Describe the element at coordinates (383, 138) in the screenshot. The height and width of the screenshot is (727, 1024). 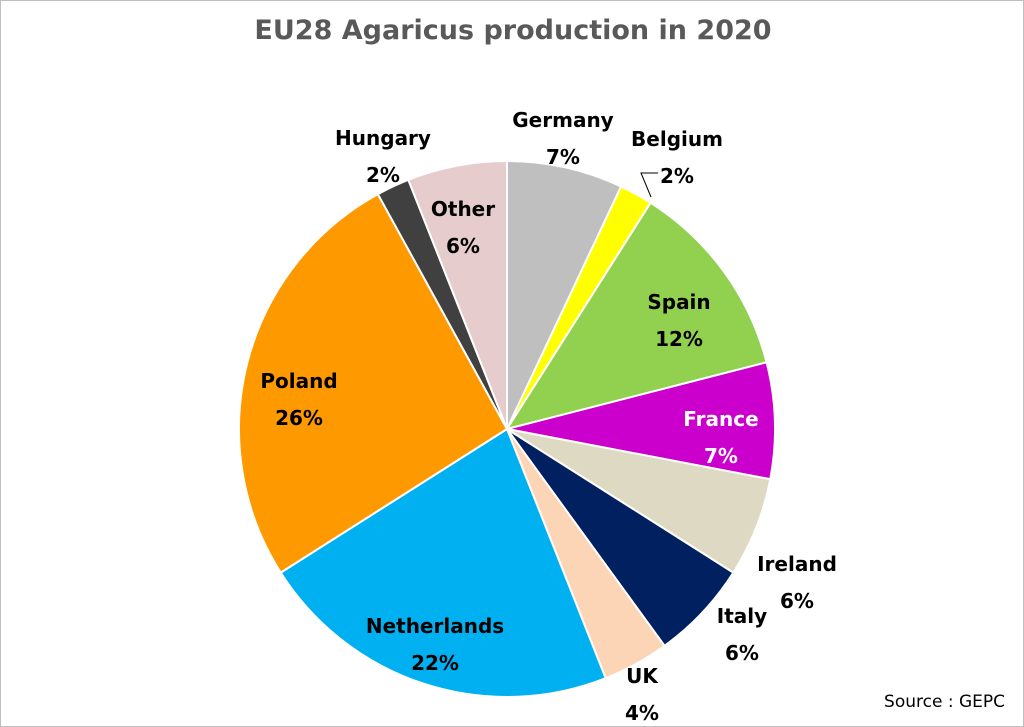
I see `data-label-category: Hungary` at that location.